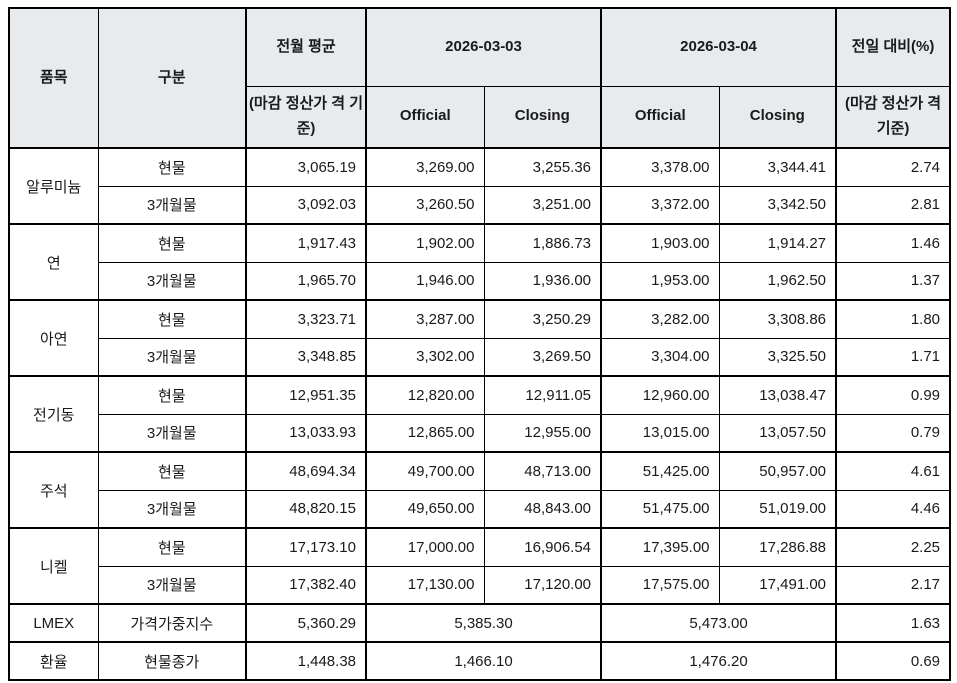  What do you see at coordinates (542, 433) in the screenshot?
I see `value-cell: 12,955.00` at bounding box center [542, 433].